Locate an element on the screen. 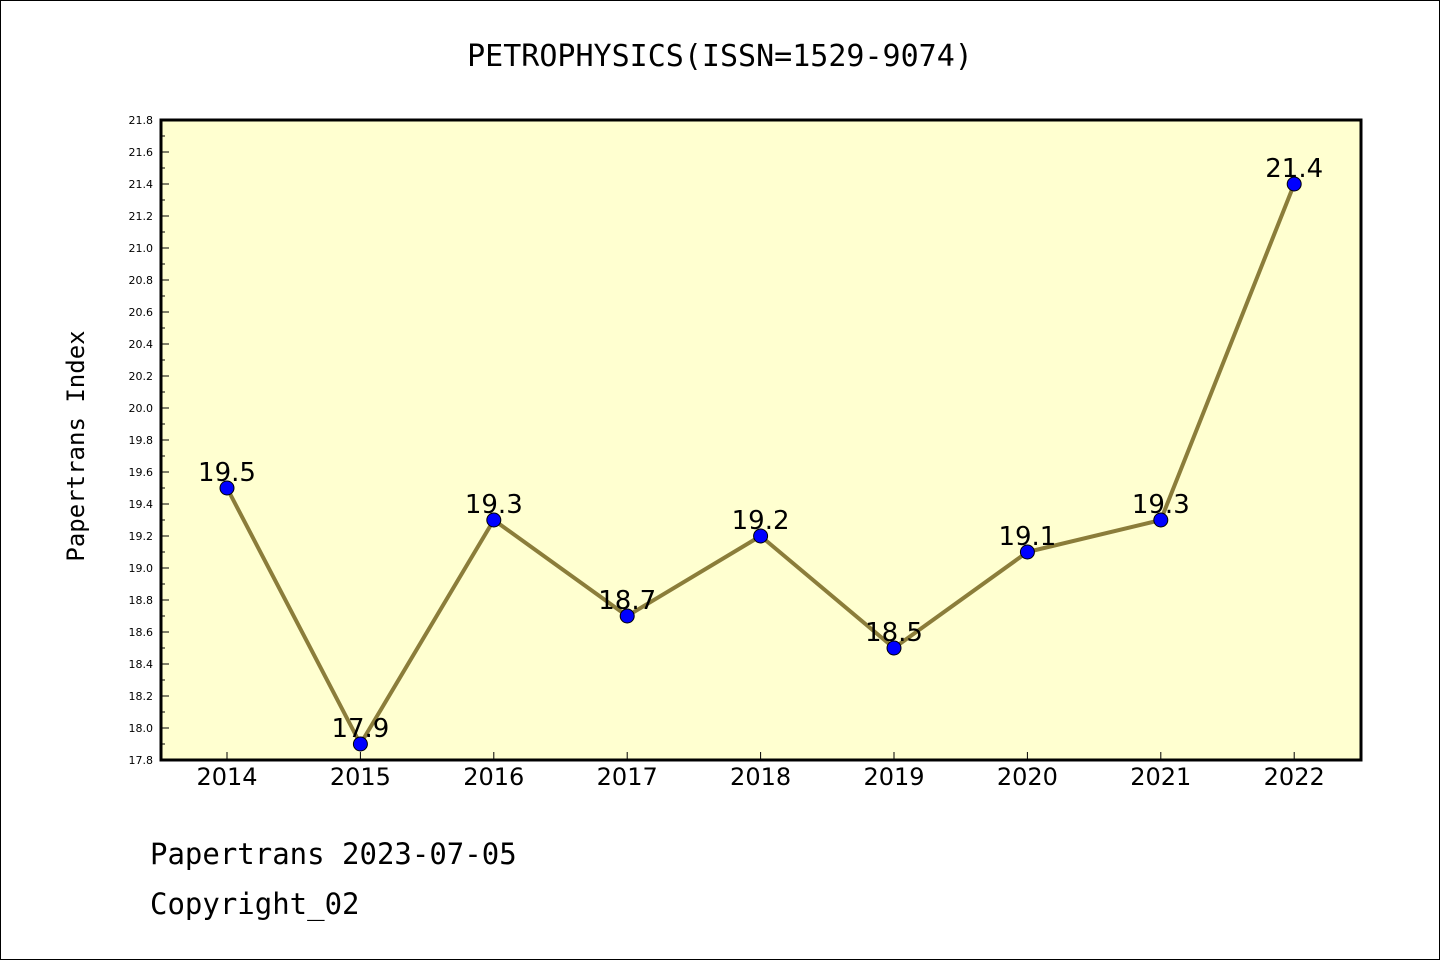  y-tick-label: 21.2 is located at coordinates (141, 216).